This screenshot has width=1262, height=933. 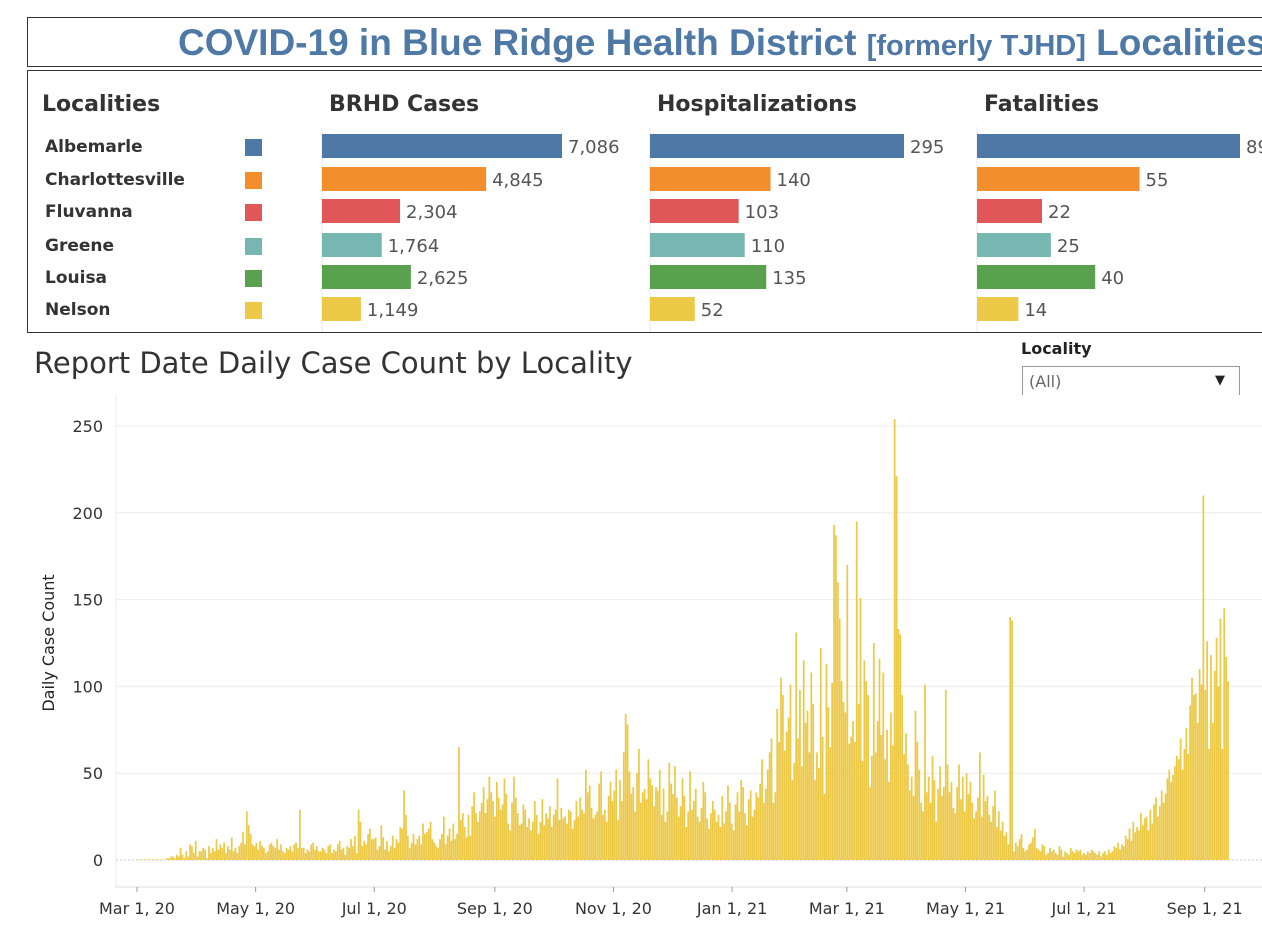 What do you see at coordinates (87, 600) in the screenshot?
I see `y-tick-label: 150` at bounding box center [87, 600].